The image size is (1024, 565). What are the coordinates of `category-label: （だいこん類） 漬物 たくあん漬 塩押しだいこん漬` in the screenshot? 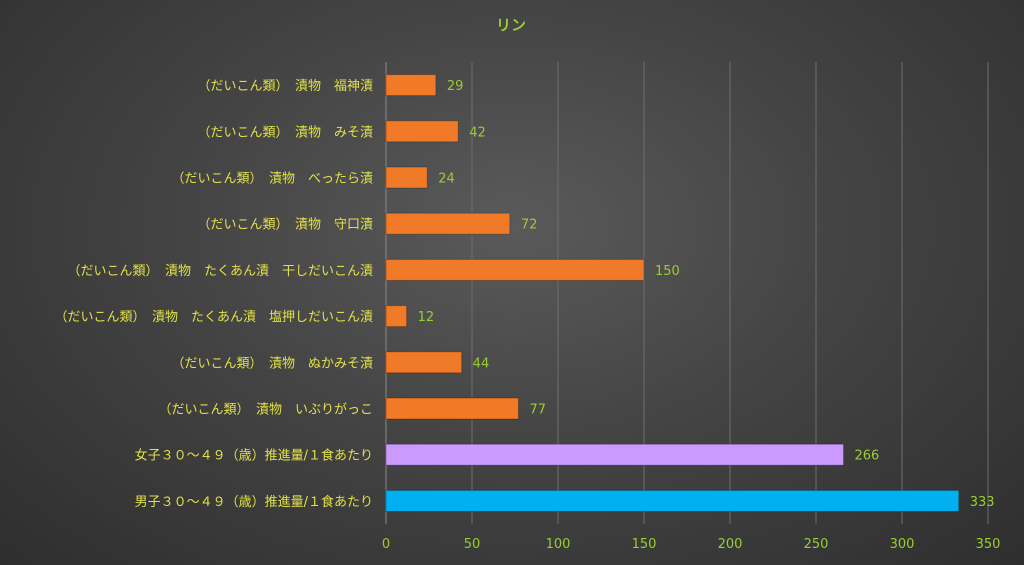 It's located at (213, 317).